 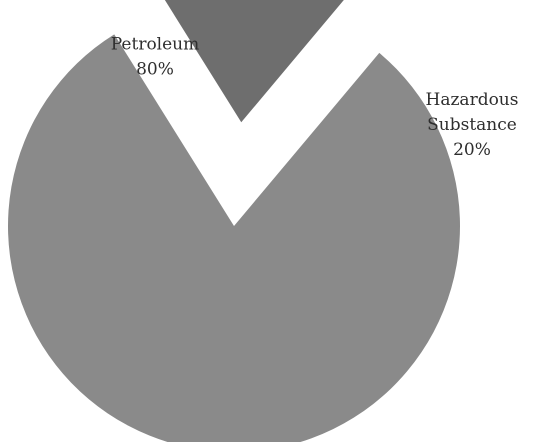 What do you see at coordinates (155, 45) in the screenshot?
I see `pie-name-label: Petroleum` at bounding box center [155, 45].